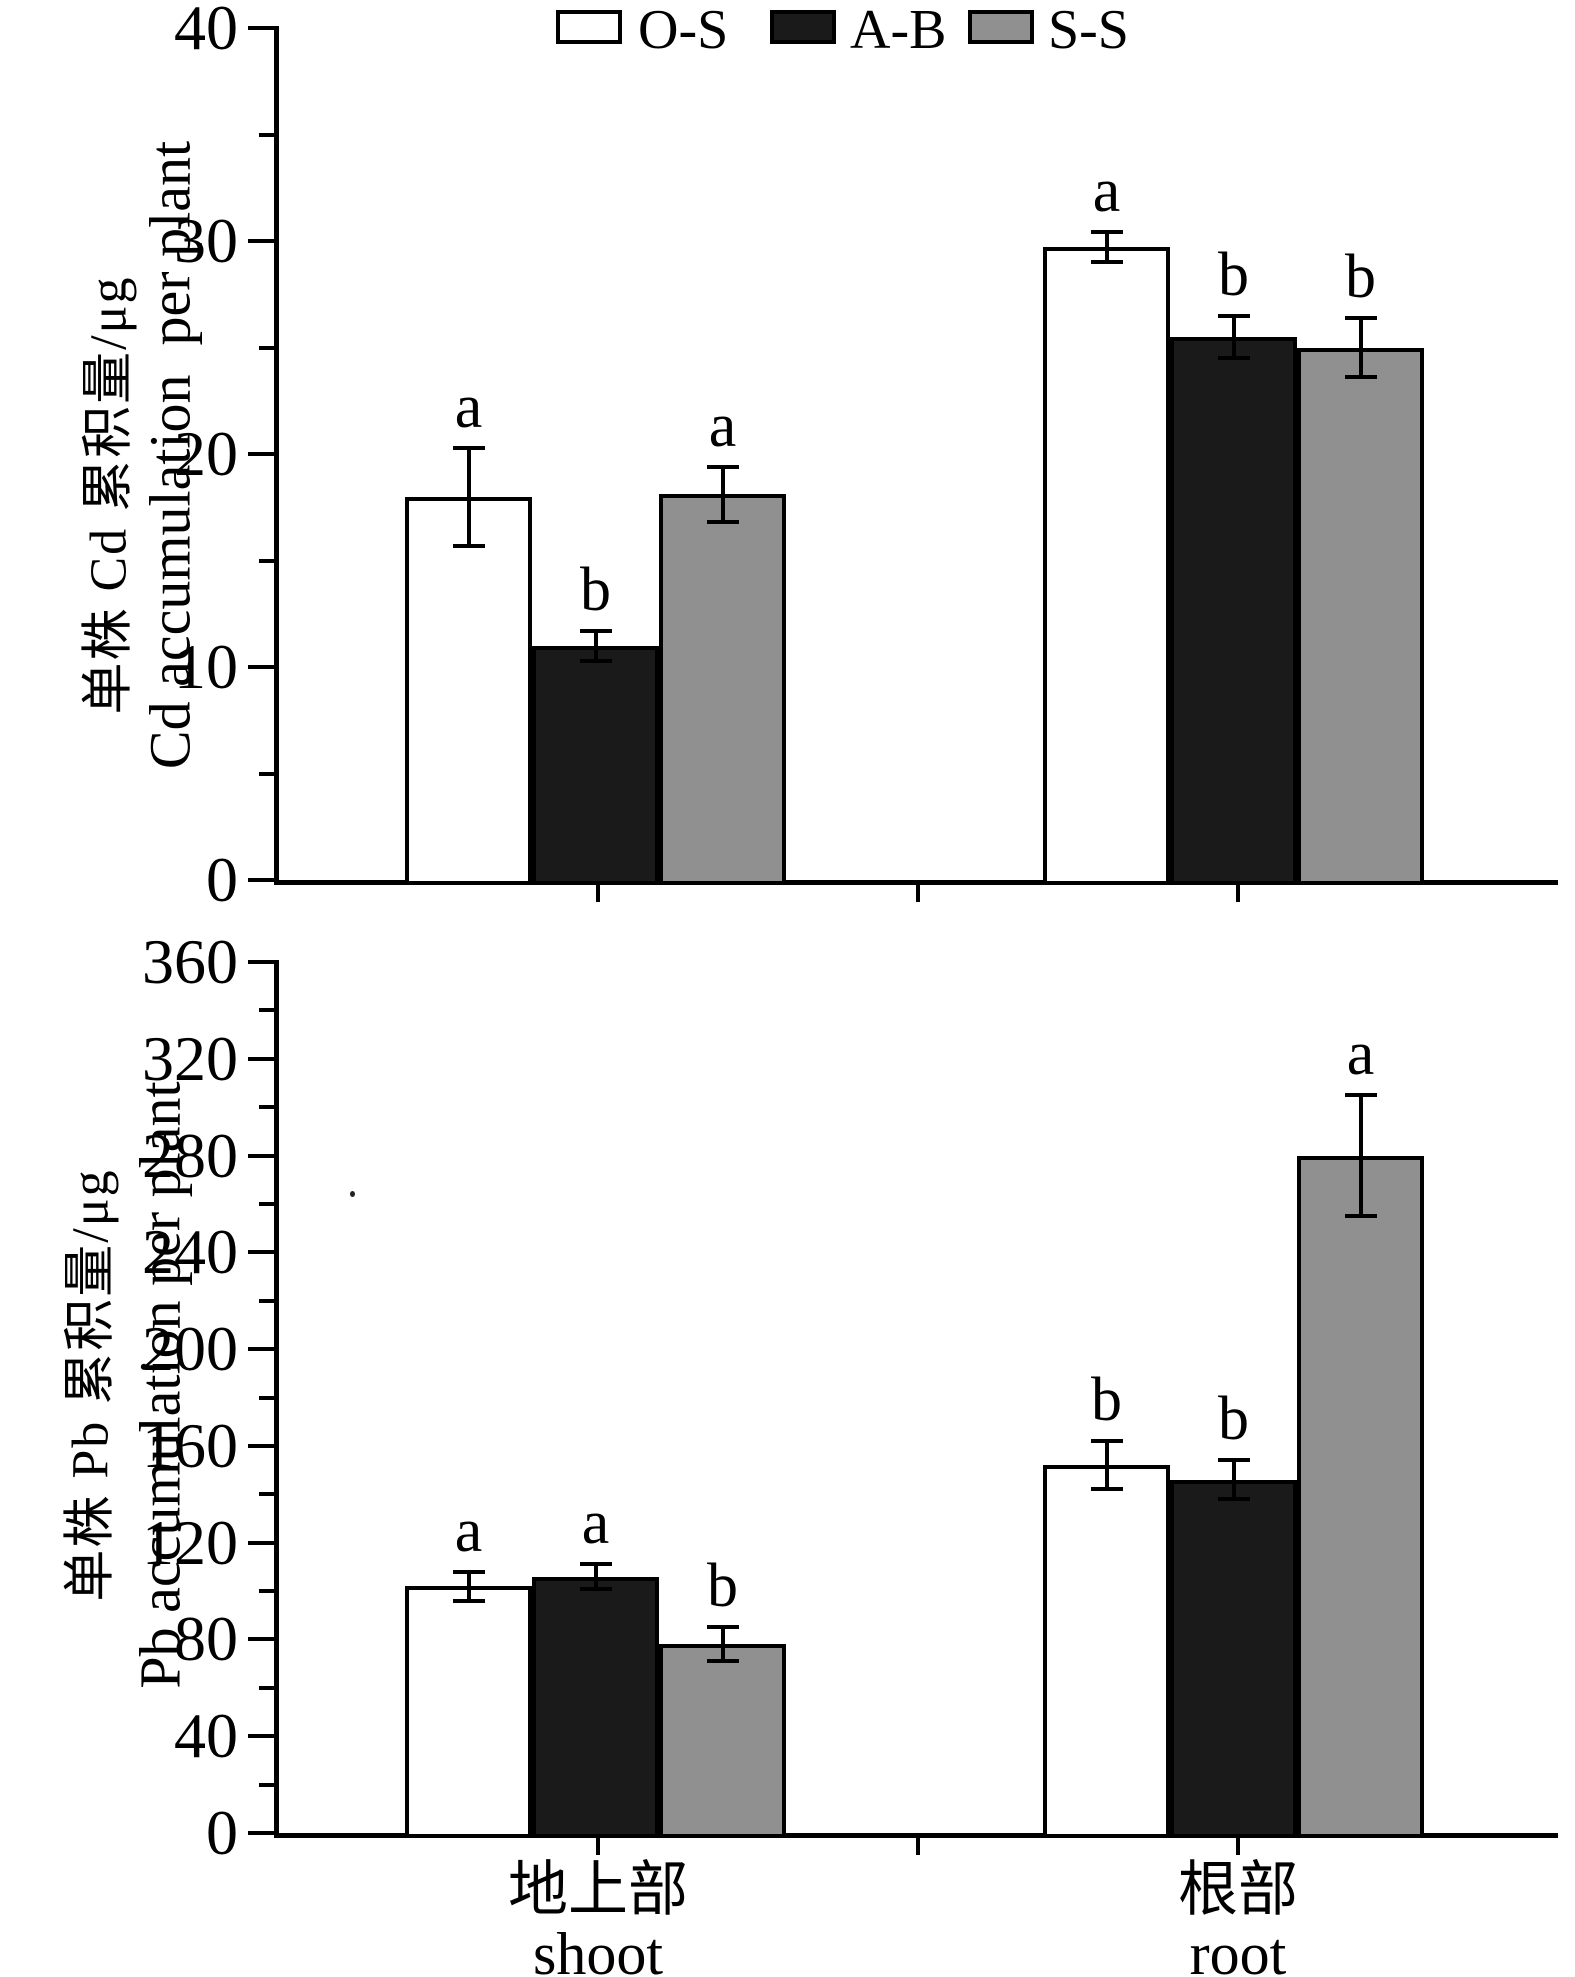 This screenshot has height=1977, width=1575. Describe the element at coordinates (1360, 616) in the screenshot. I see `bar-s-s-root` at that location.